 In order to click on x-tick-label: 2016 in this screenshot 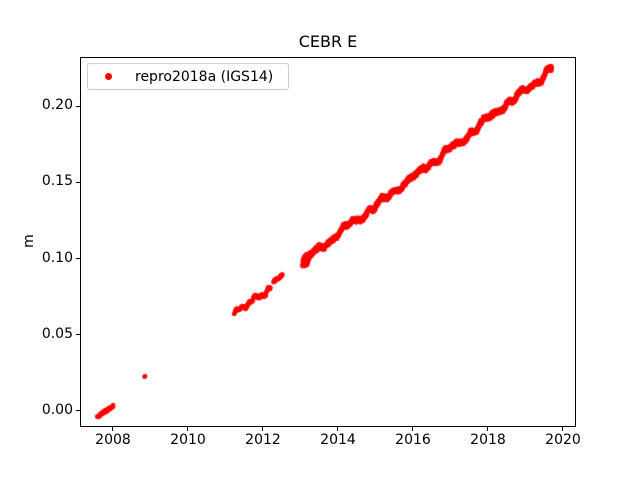, I will do `click(413, 440)`.